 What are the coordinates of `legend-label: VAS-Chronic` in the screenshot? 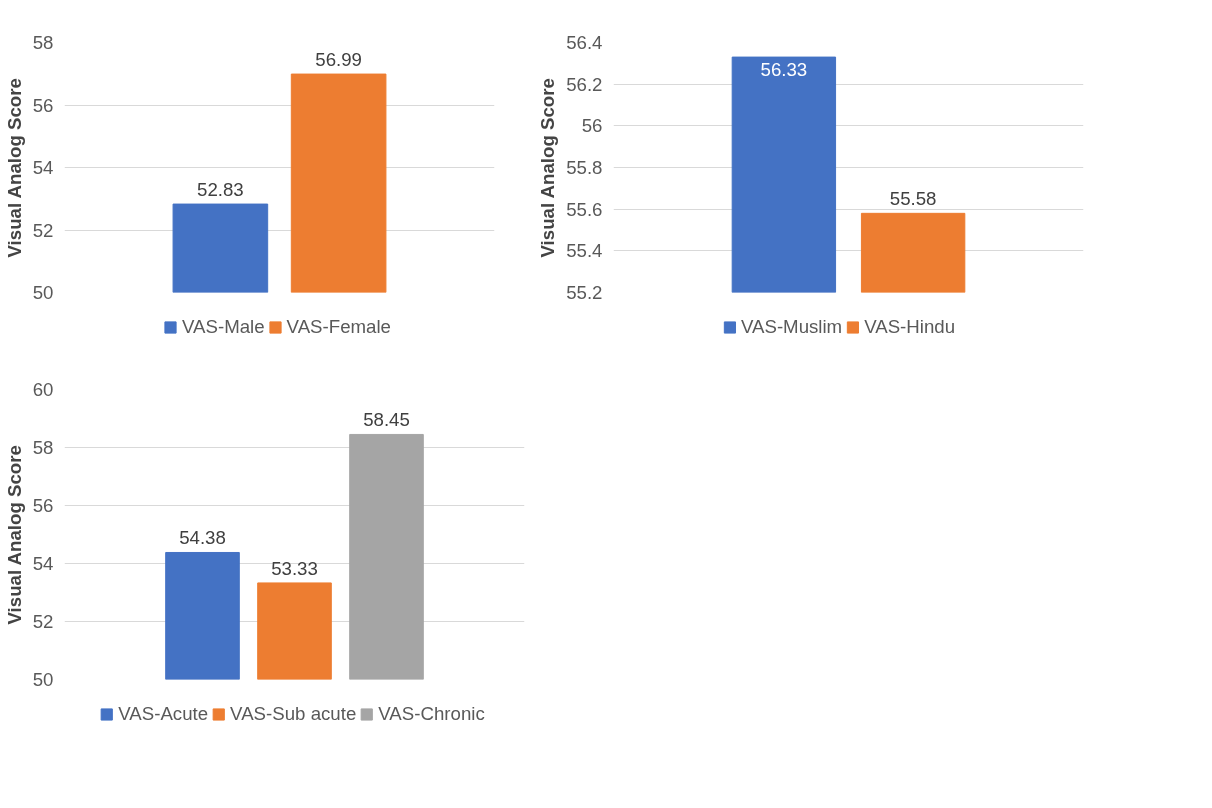 It's located at (431, 714).